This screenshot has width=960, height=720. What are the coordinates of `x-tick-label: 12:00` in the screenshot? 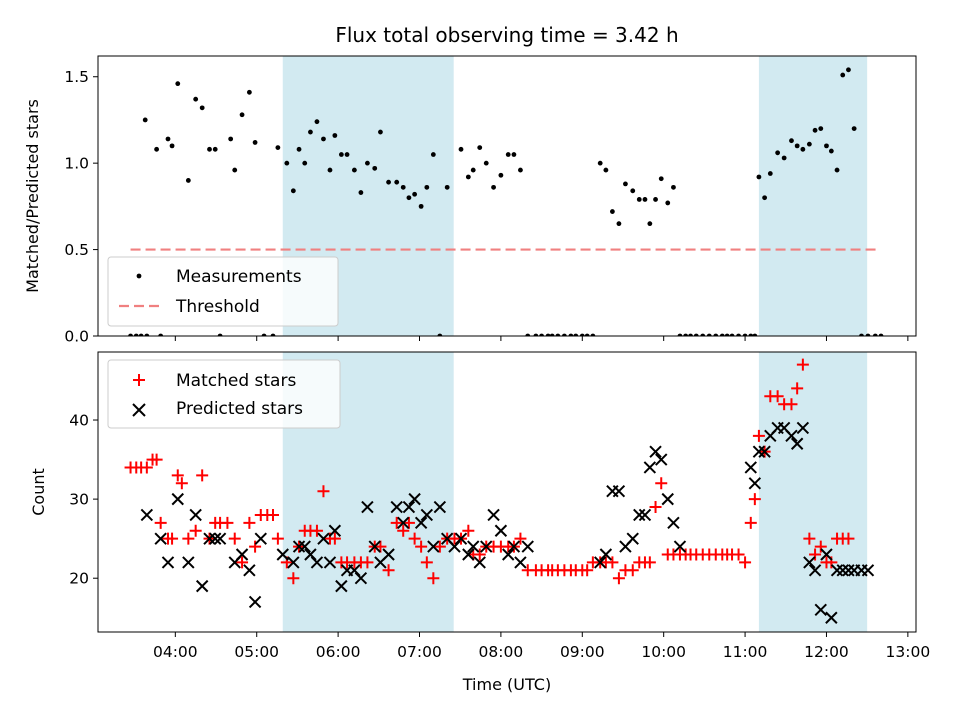 It's located at (826, 652).